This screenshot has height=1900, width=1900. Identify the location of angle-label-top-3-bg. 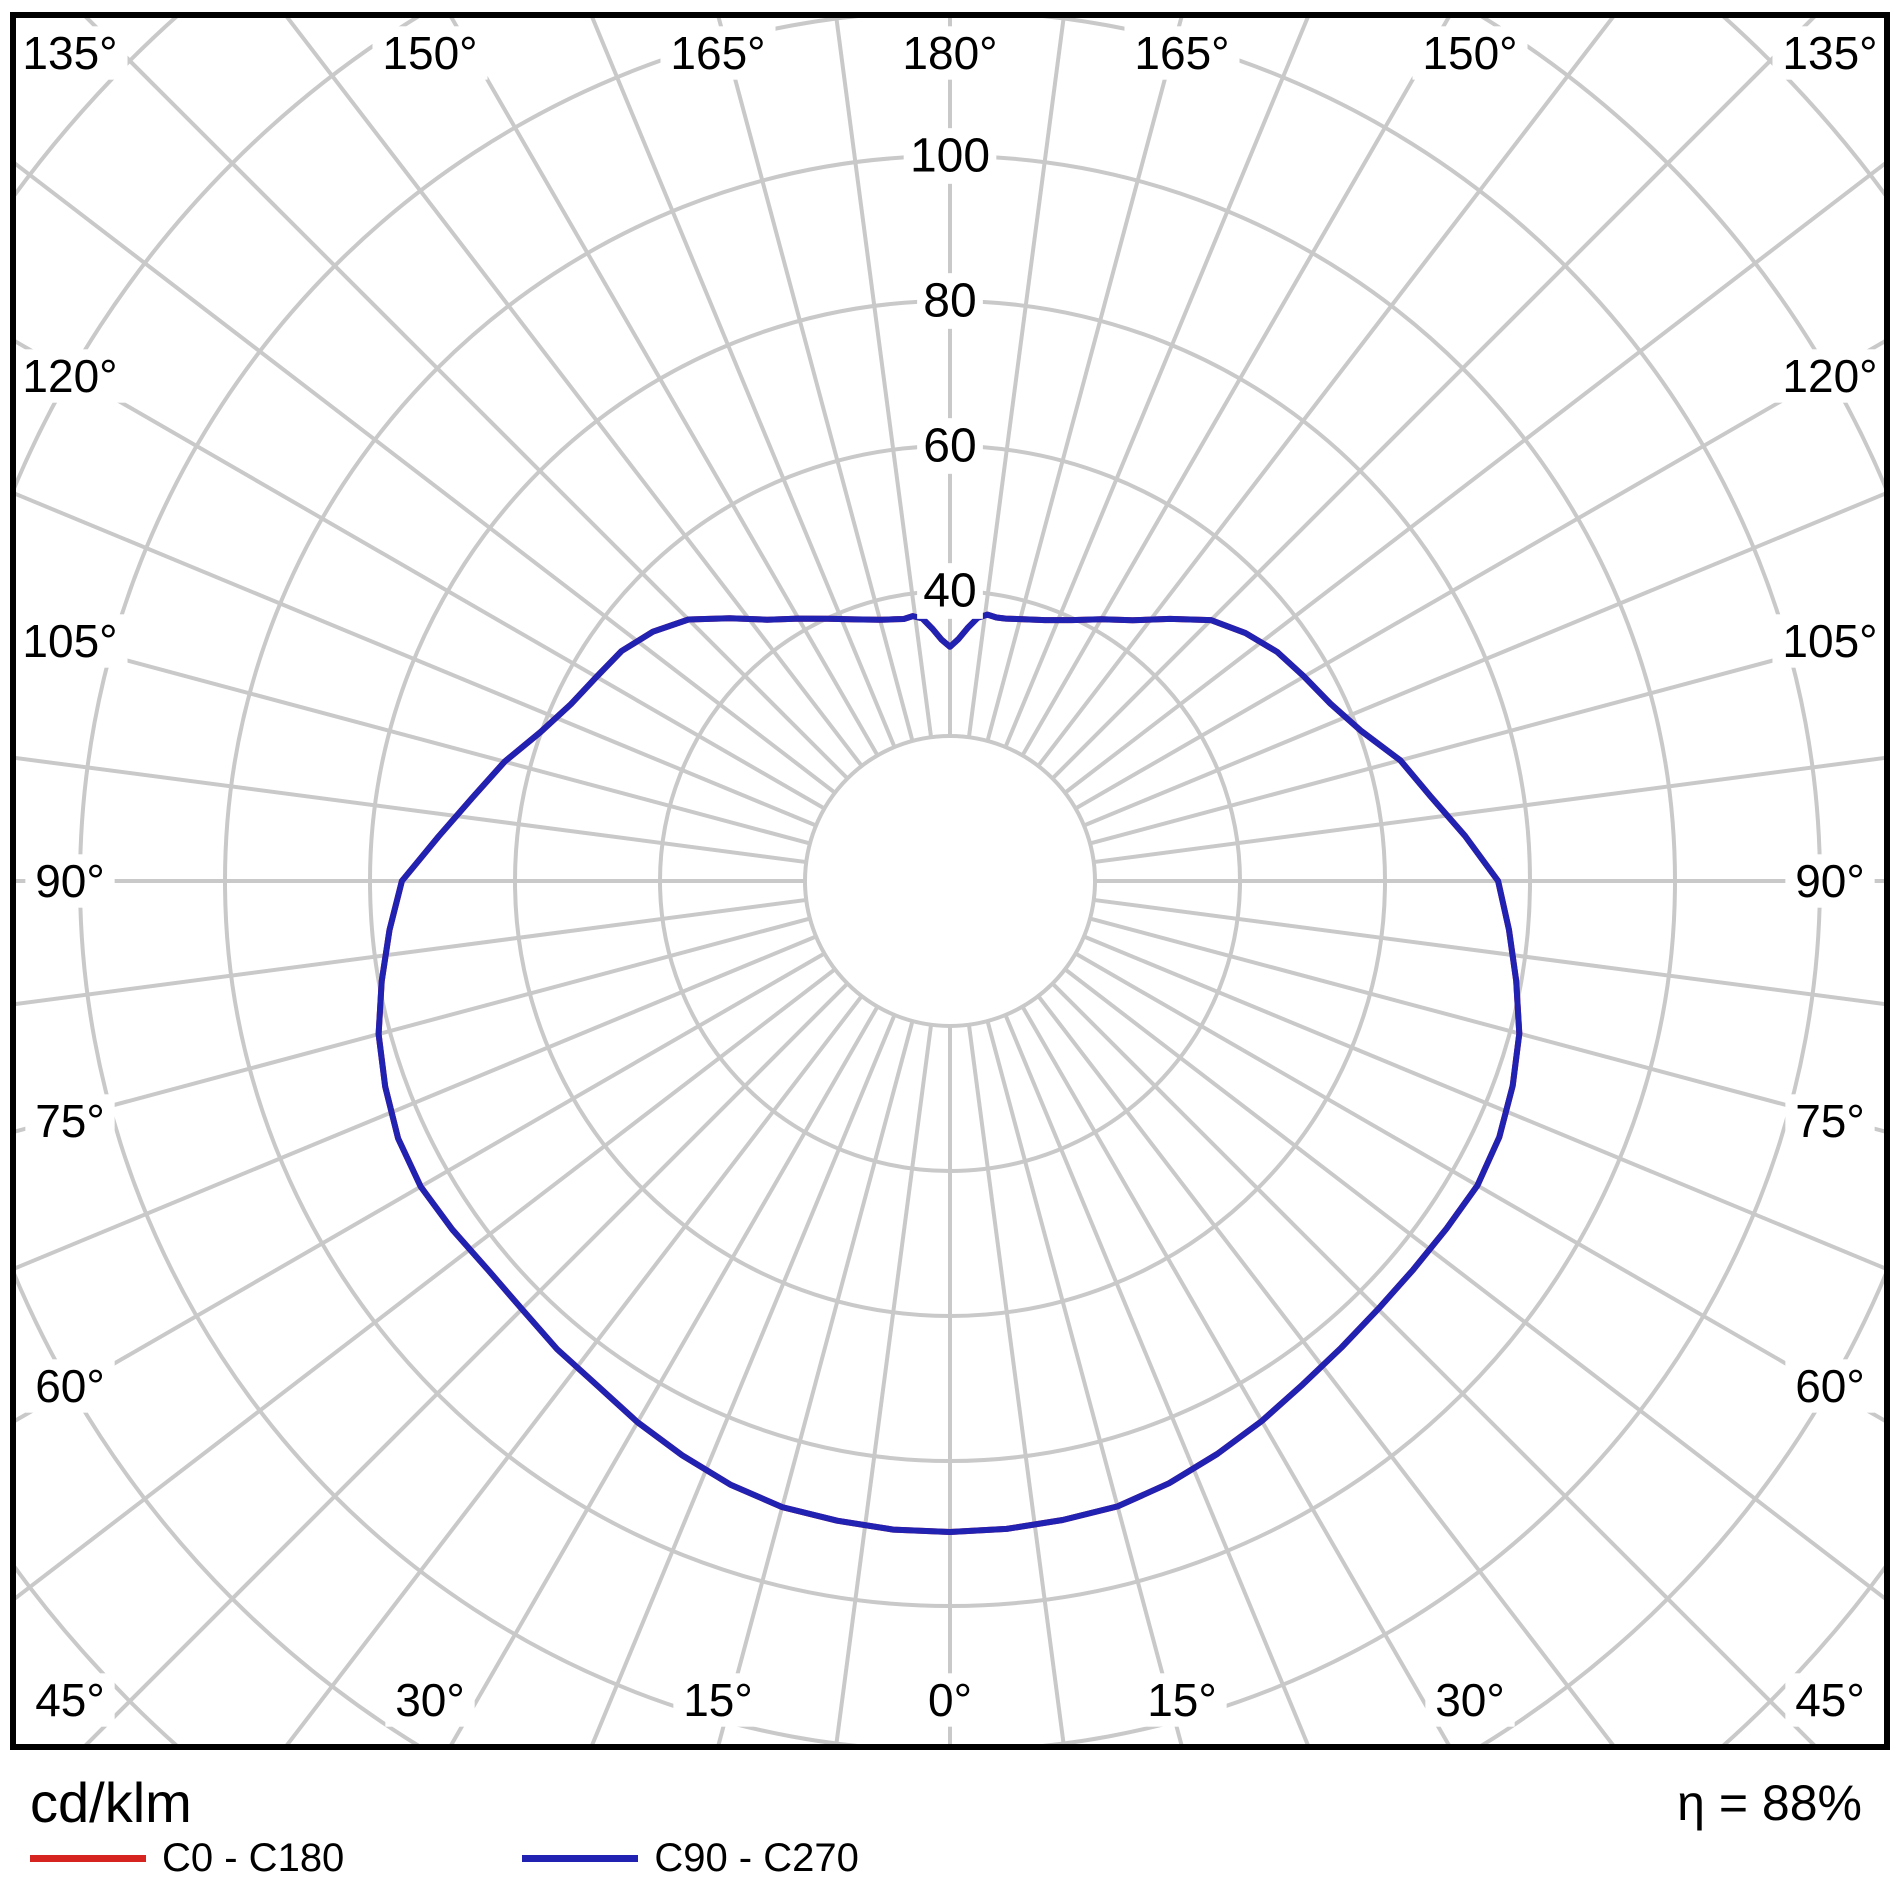
(950, 53).